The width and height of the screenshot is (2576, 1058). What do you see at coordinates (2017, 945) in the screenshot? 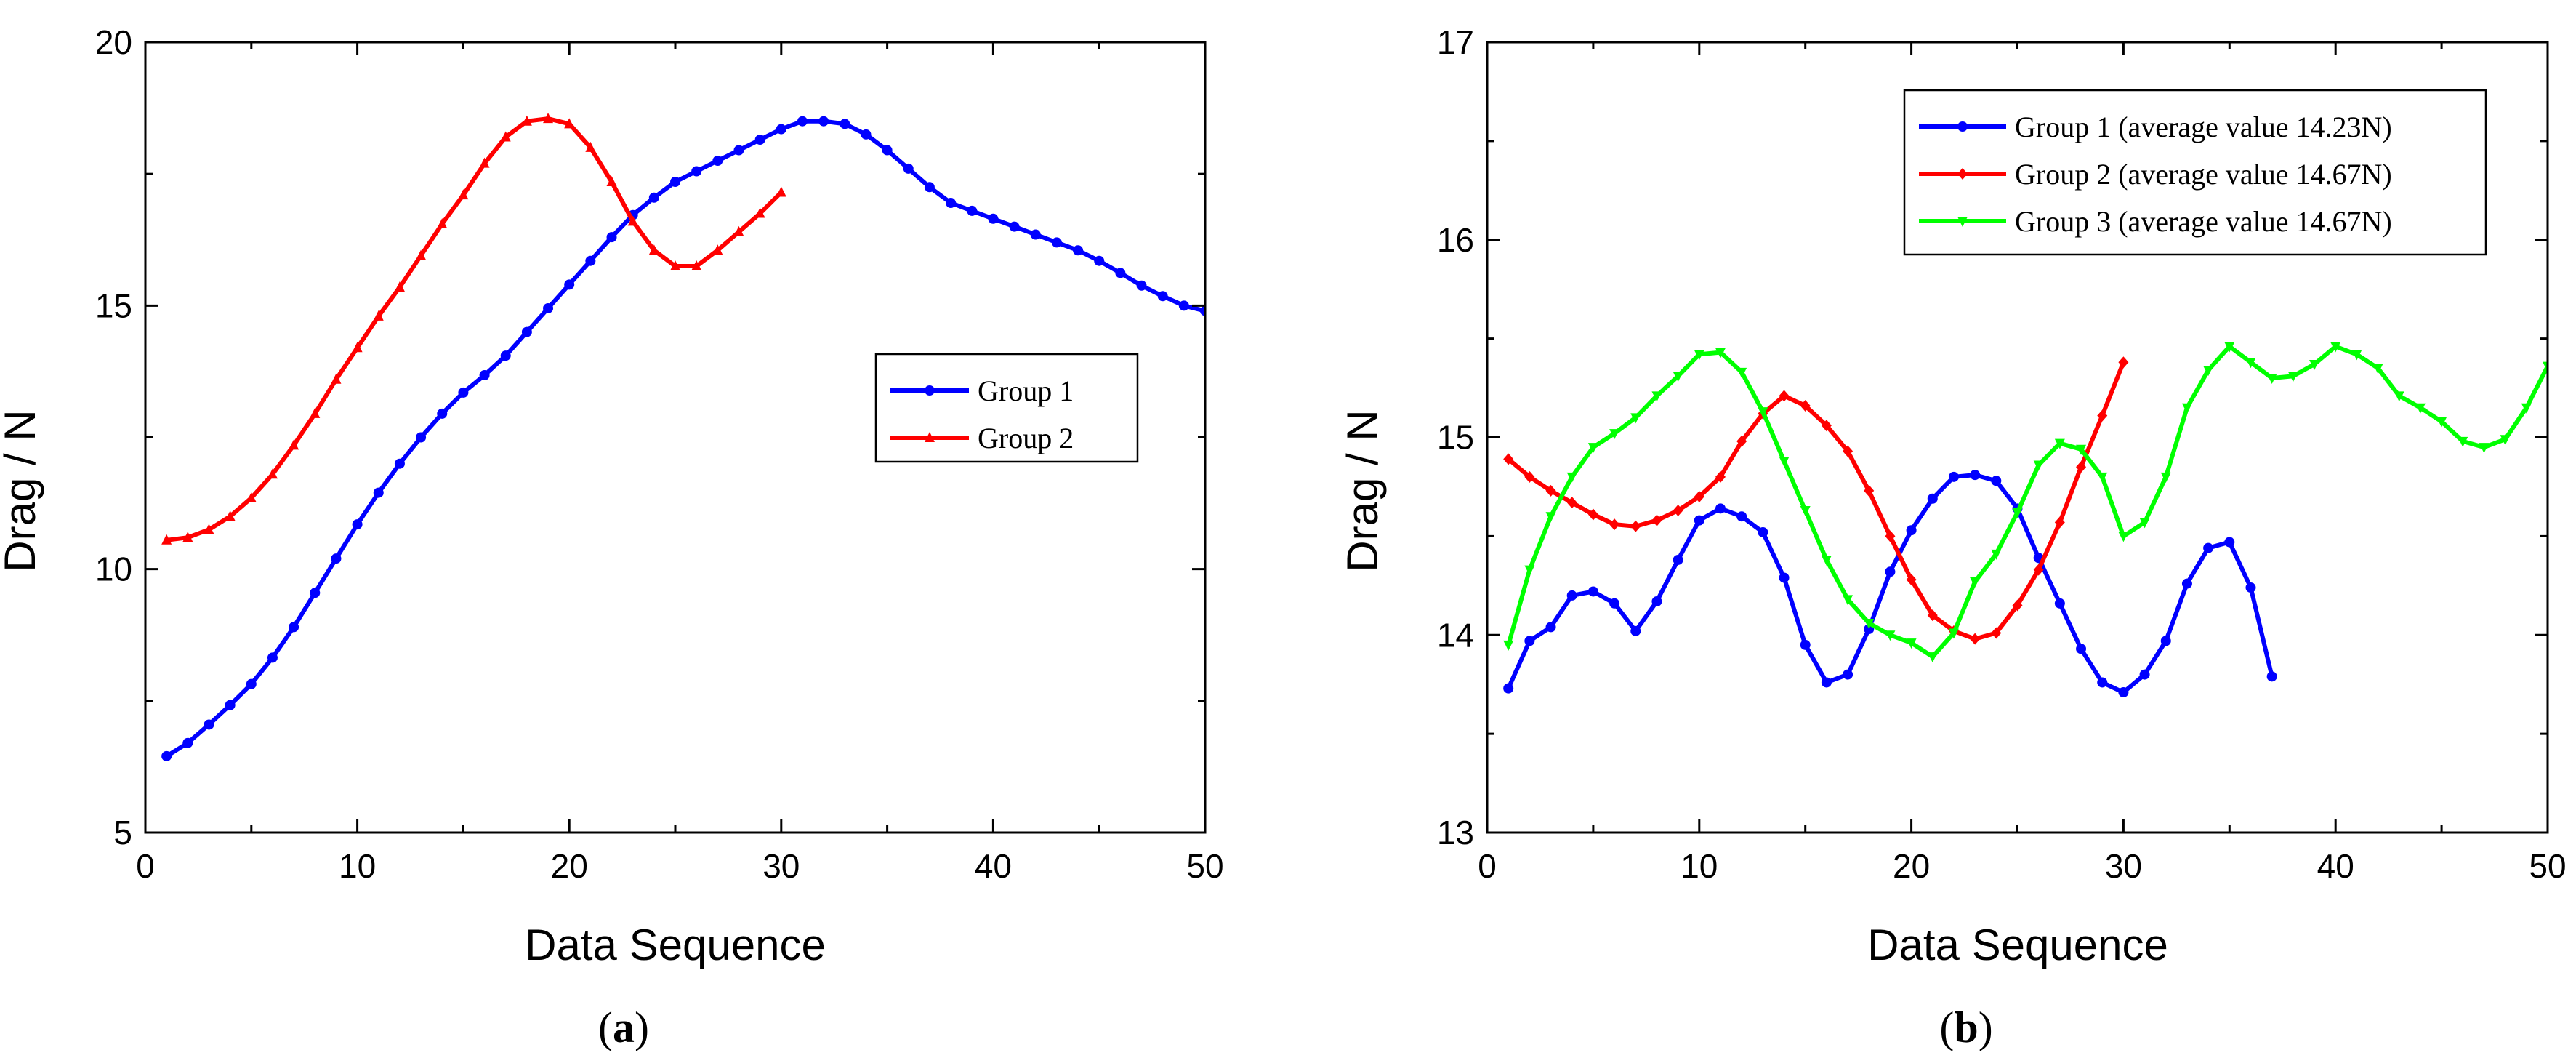
I see `chart-b-xlabel: Data Sequence` at bounding box center [2017, 945].